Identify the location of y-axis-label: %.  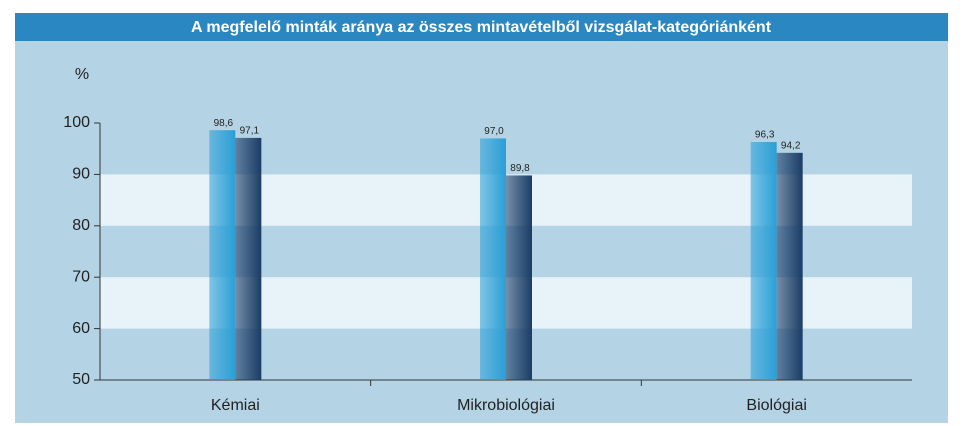
(82, 74).